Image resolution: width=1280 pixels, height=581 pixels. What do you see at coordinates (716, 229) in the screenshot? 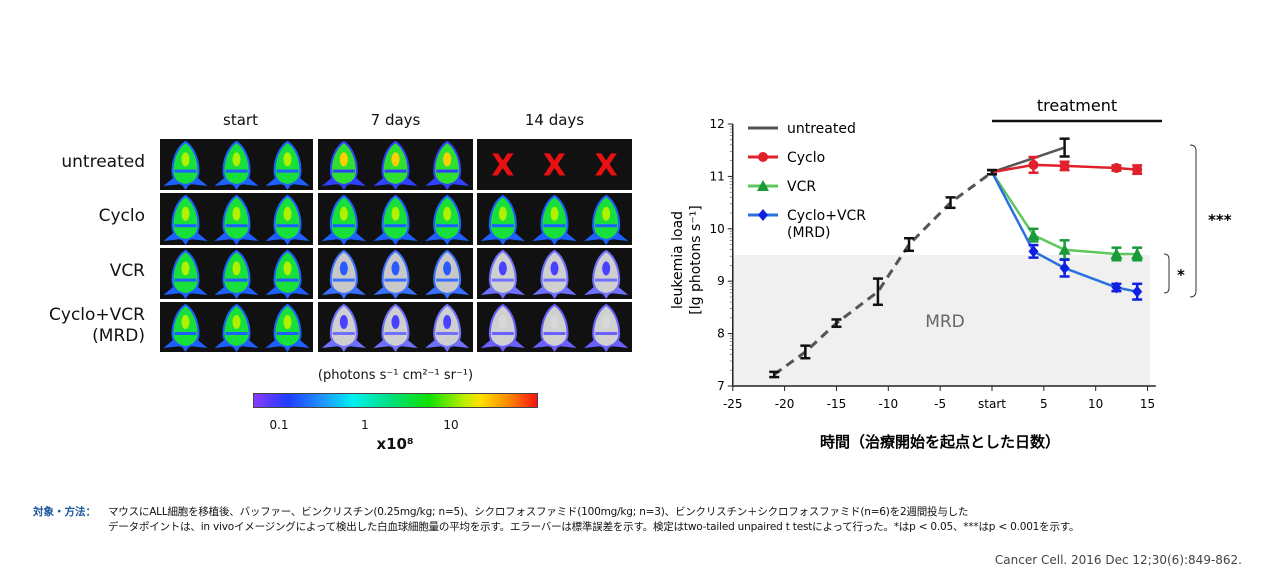
I see `y-tick-label: 10` at bounding box center [716, 229].